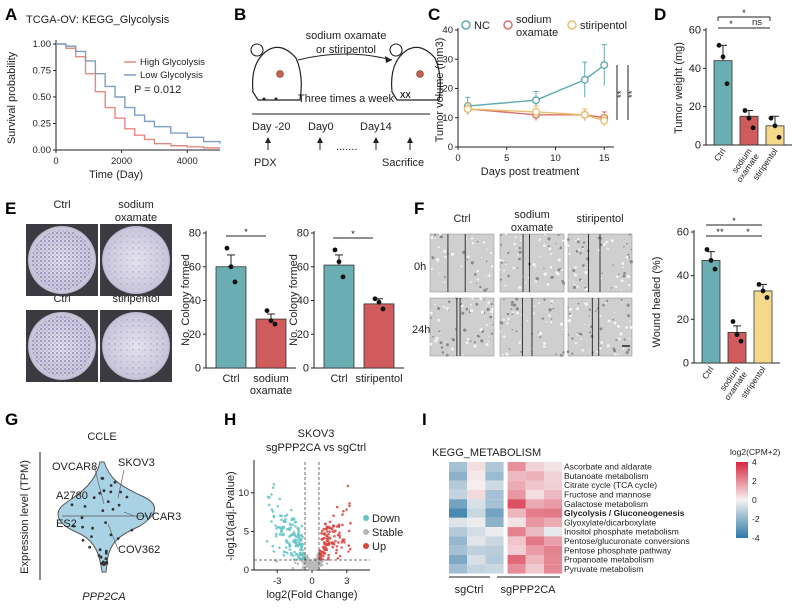  What do you see at coordinates (42, 150) in the screenshot?
I see `a-ytick-label: 0.00` at bounding box center [42, 150].